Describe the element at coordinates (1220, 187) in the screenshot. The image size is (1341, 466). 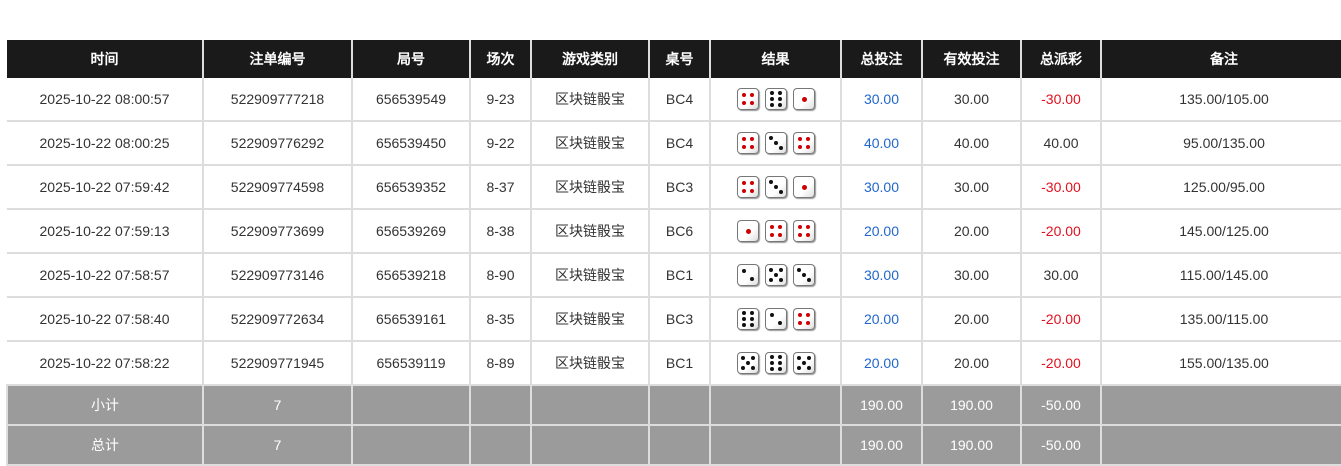
I see `cell-note: 125.00/95.00` at that location.